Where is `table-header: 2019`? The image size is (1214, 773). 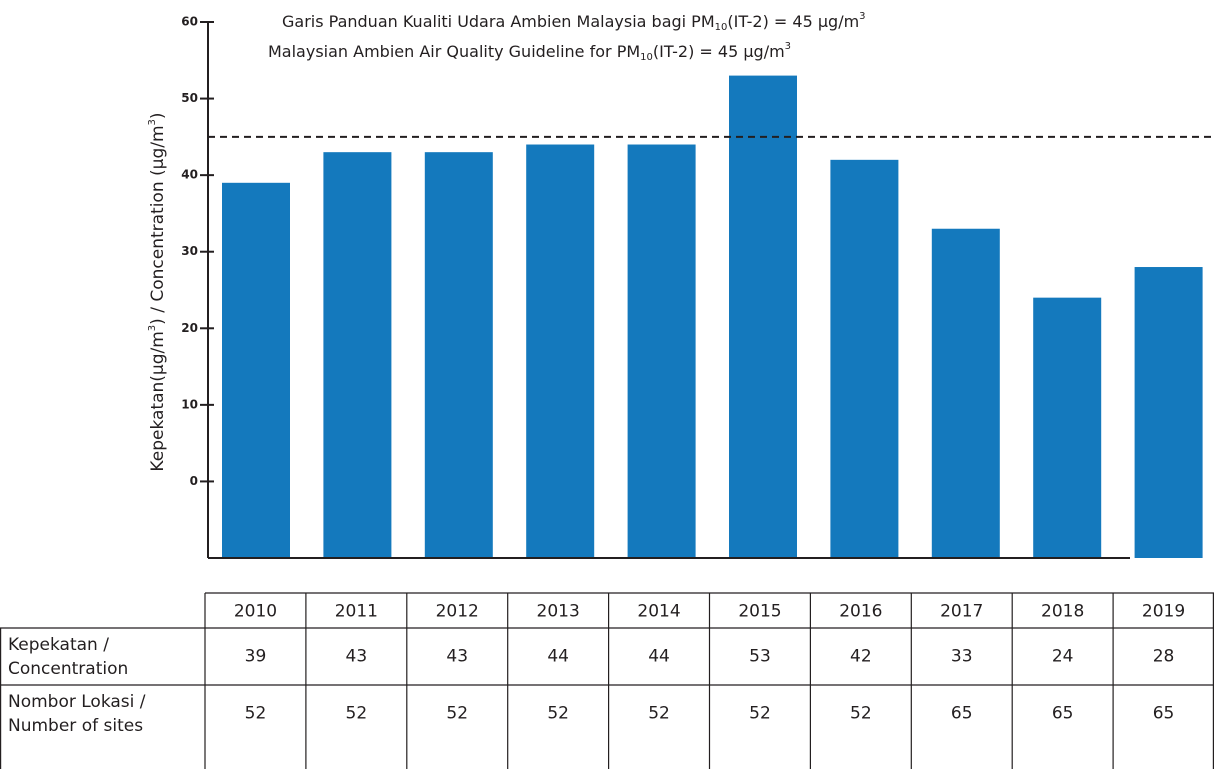
table-header: 2019 is located at coordinates (1163, 612).